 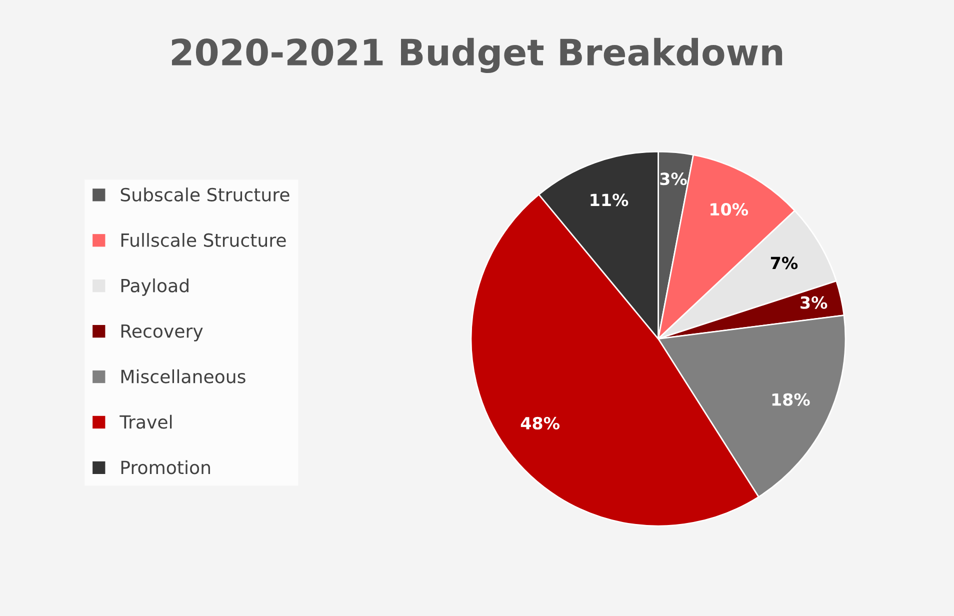 I want to click on legend-label: Recovery, so click(x=162, y=333).